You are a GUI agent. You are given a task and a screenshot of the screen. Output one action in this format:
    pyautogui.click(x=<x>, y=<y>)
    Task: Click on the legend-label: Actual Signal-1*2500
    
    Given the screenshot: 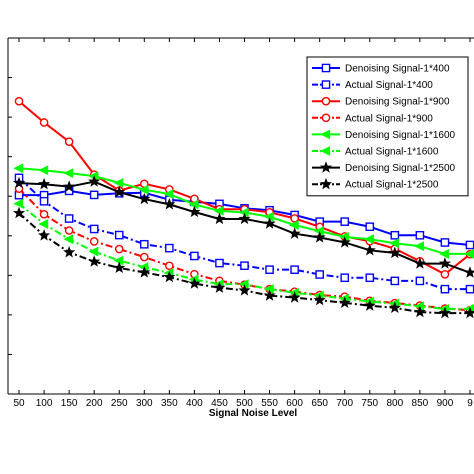 What is the action you would take?
    pyautogui.click(x=392, y=185)
    